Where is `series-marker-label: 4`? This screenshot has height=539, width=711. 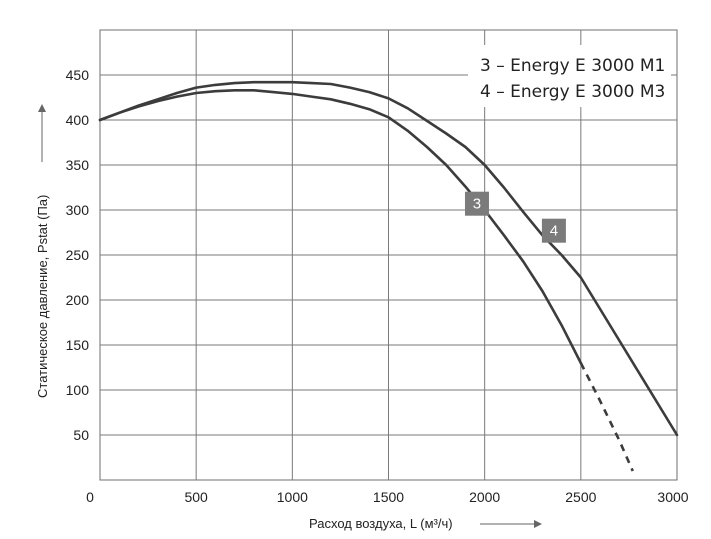 series-marker-label: 4 is located at coordinates (554, 231).